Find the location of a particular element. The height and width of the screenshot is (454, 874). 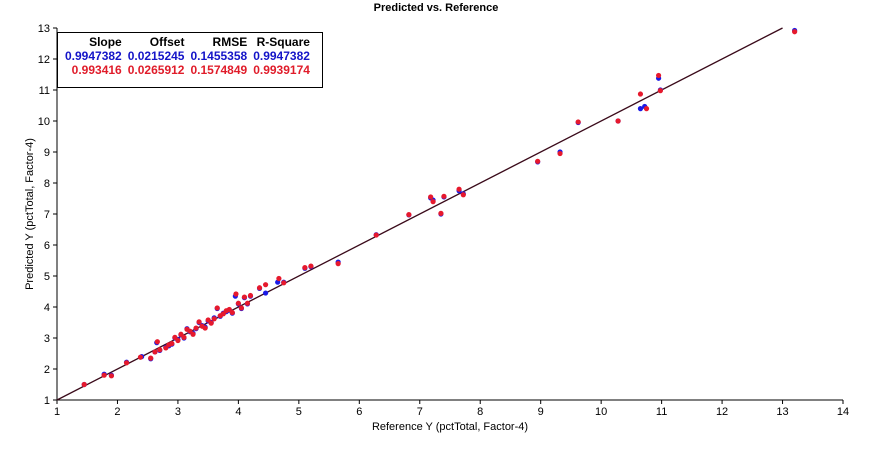

x-tick-label: 11 is located at coordinates (661, 412).